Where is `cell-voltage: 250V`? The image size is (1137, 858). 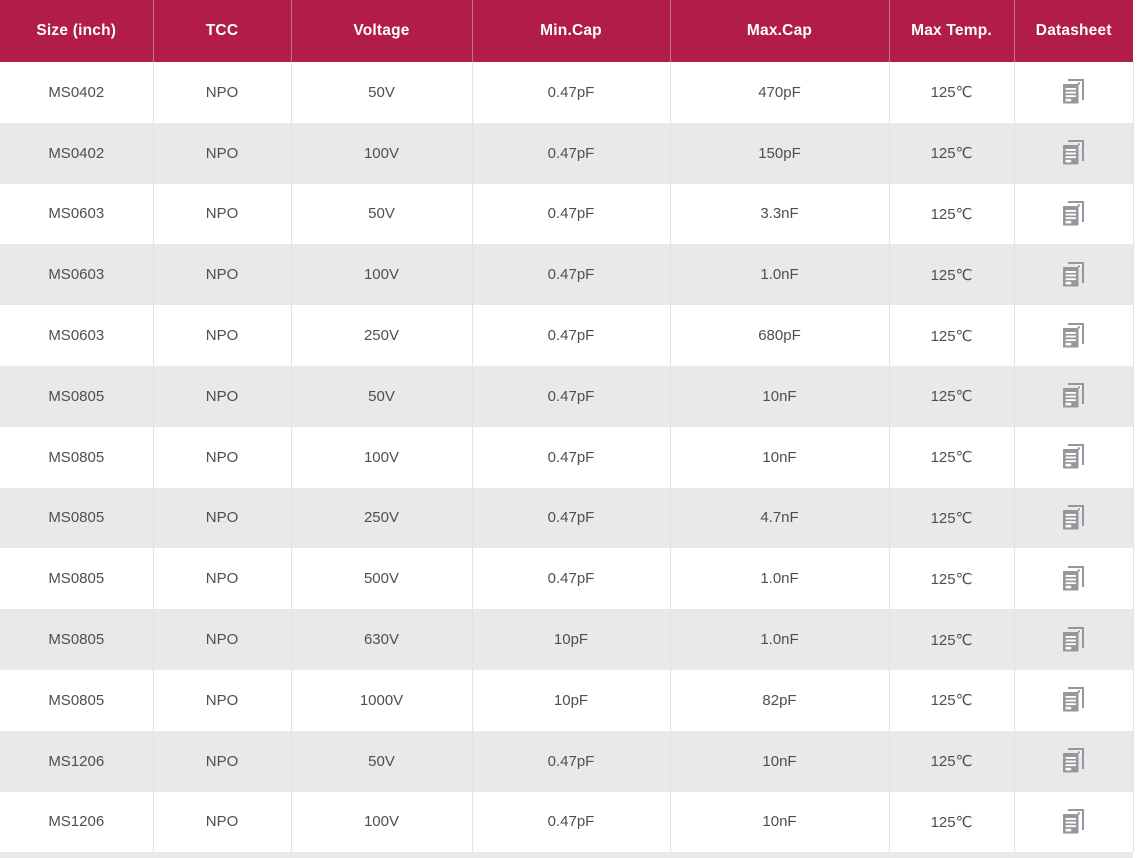 cell-voltage: 250V is located at coordinates (381, 335).